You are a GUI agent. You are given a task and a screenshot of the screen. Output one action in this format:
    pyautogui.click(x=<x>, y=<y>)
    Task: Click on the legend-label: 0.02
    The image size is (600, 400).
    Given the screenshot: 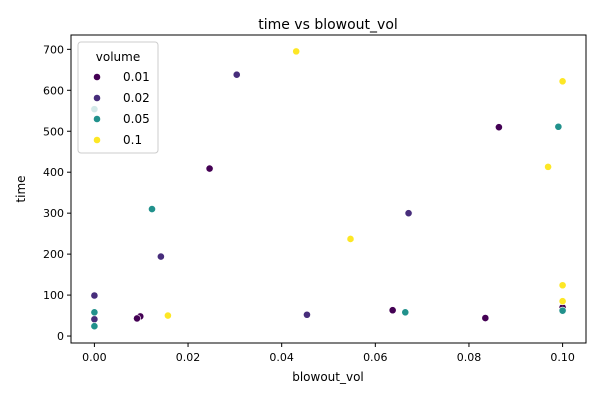 What is the action you would take?
    pyautogui.click(x=136, y=98)
    